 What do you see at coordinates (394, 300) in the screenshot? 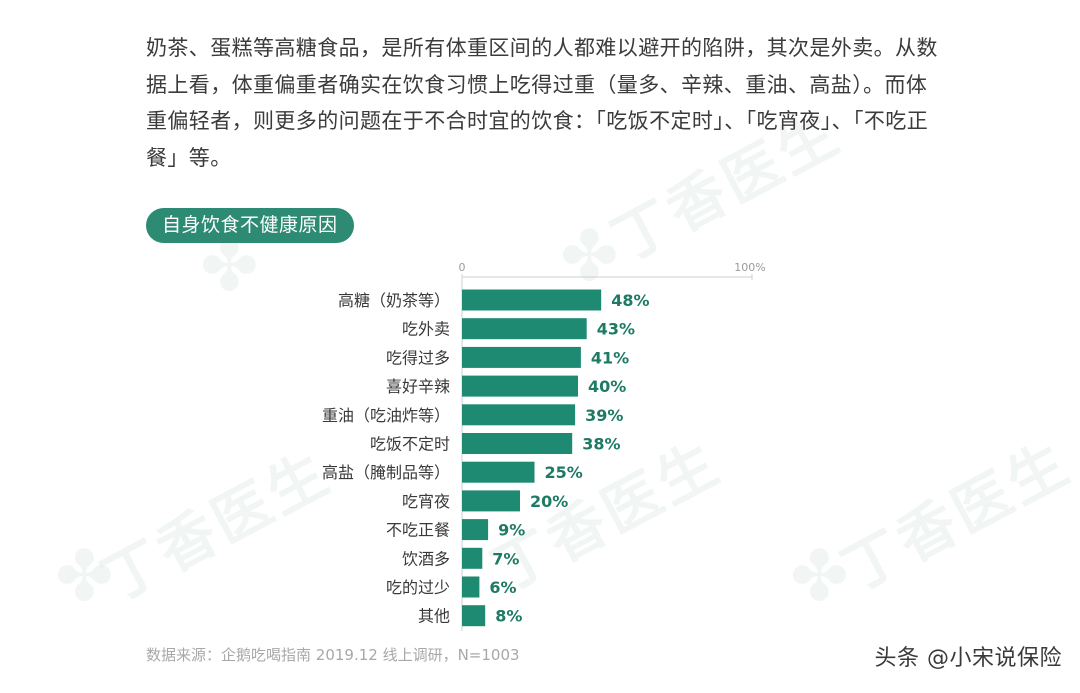
I see `category-label: 高糖（奶茶等）` at bounding box center [394, 300].